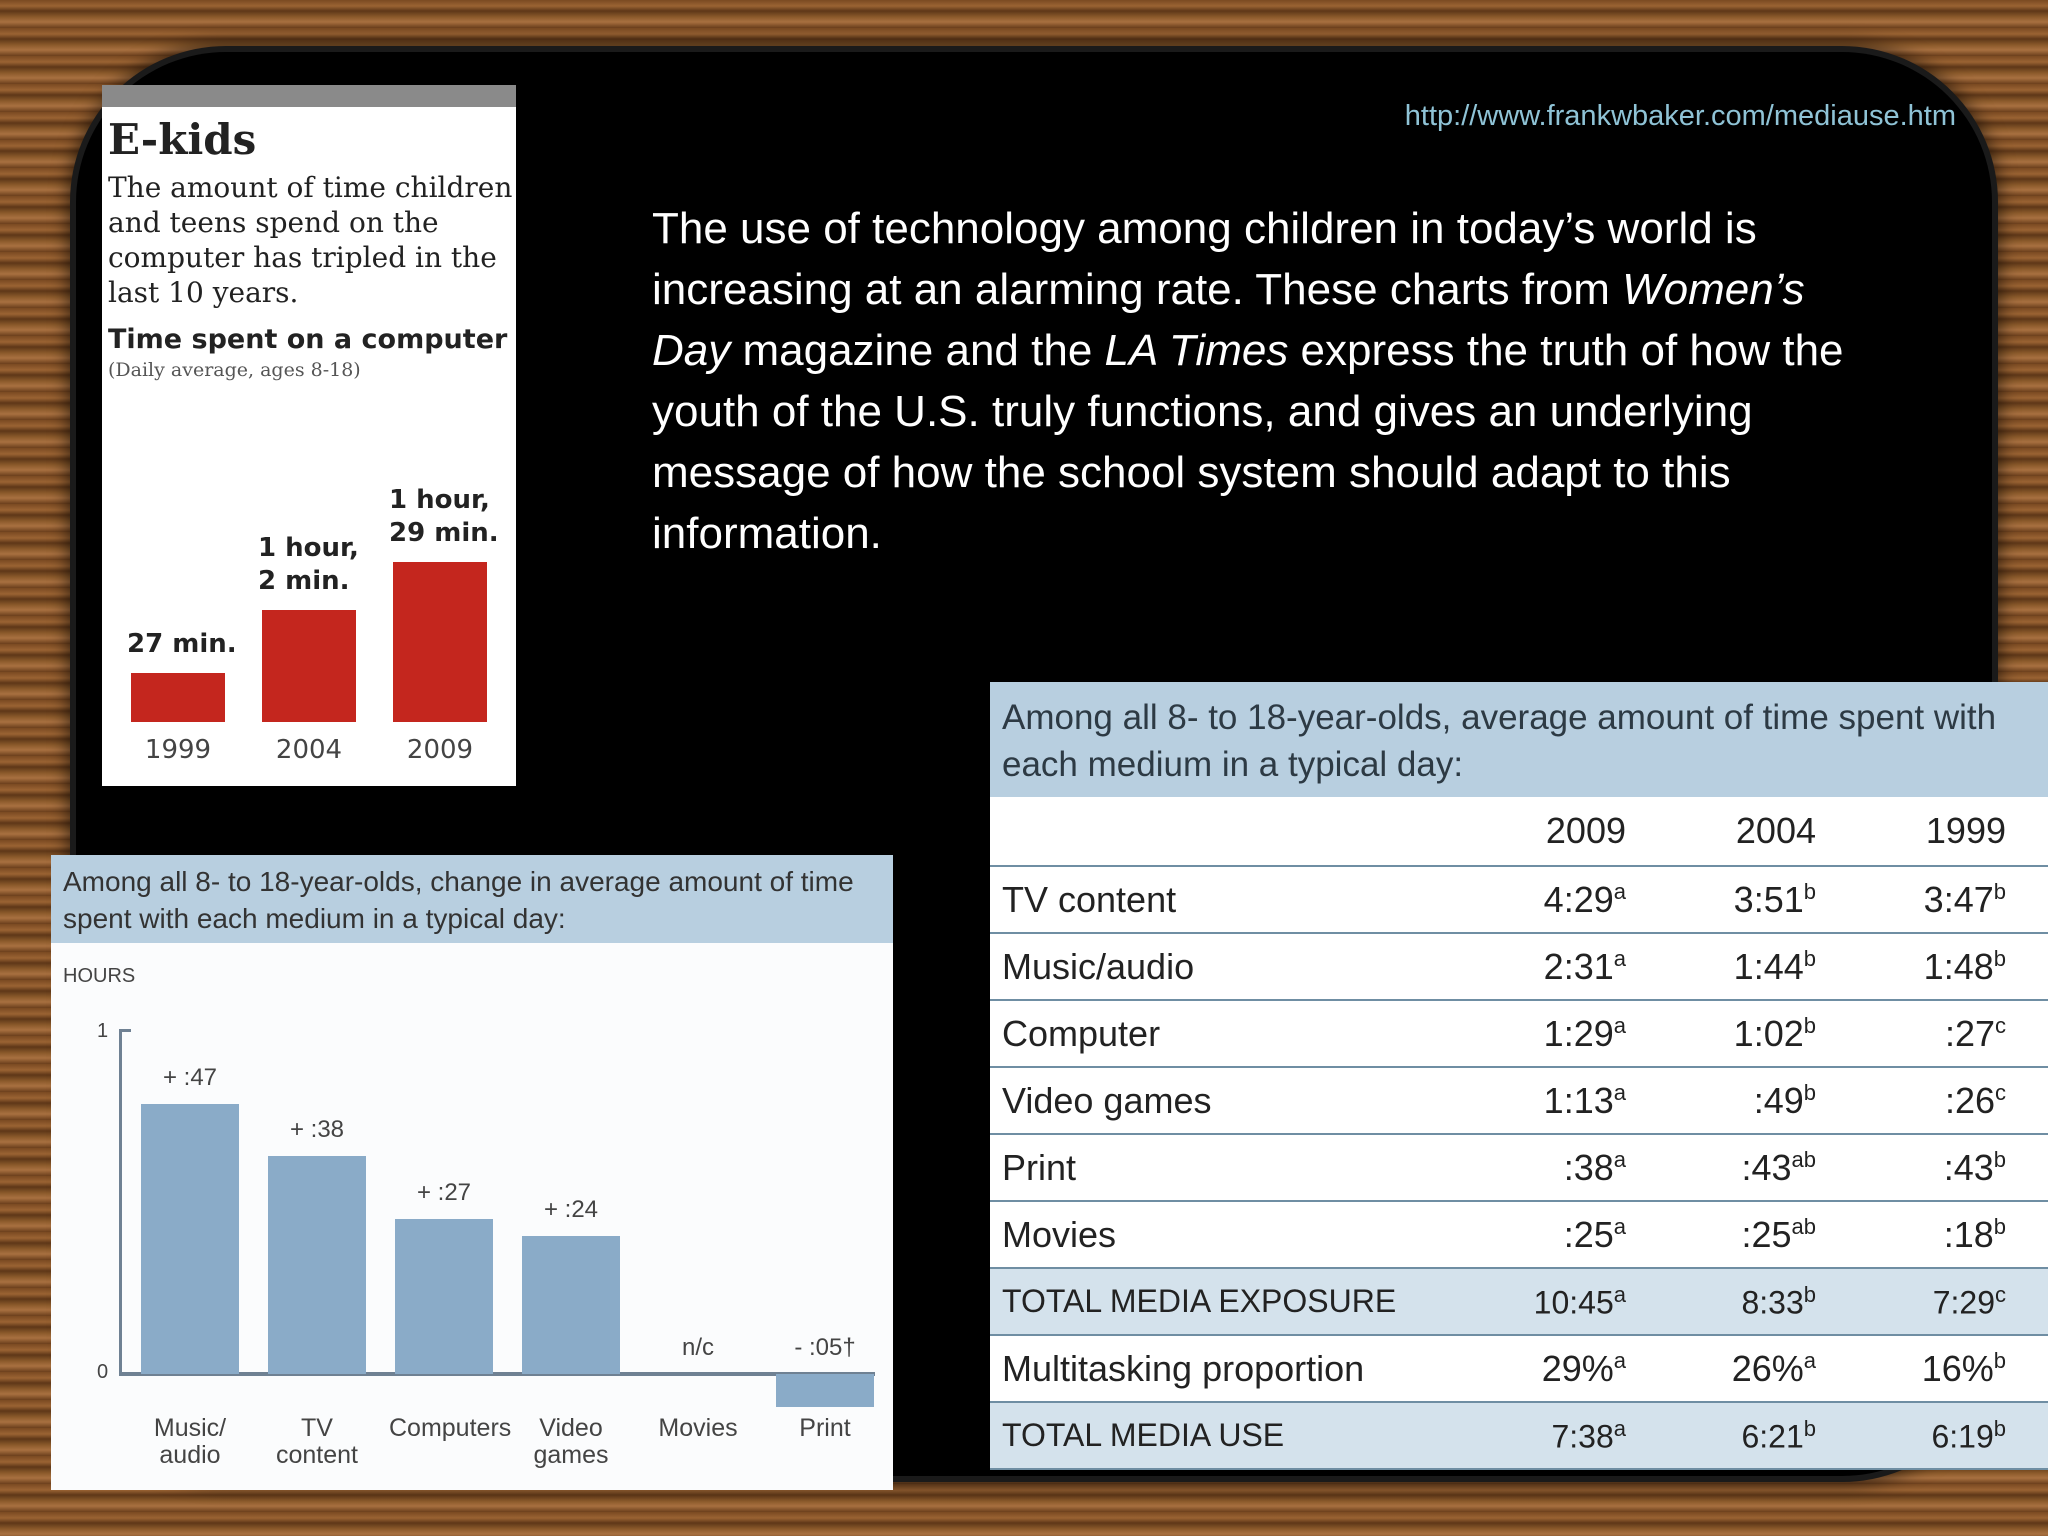 The width and height of the screenshot is (2048, 1536). What do you see at coordinates (1721, 1168) in the screenshot?
I see `table-cell: :43ab` at bounding box center [1721, 1168].